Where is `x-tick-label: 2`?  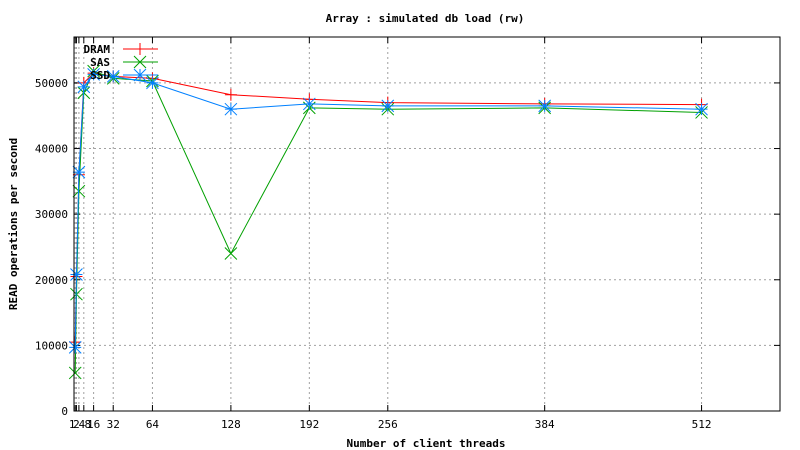
x-tick-label: 2 is located at coordinates (76, 424).